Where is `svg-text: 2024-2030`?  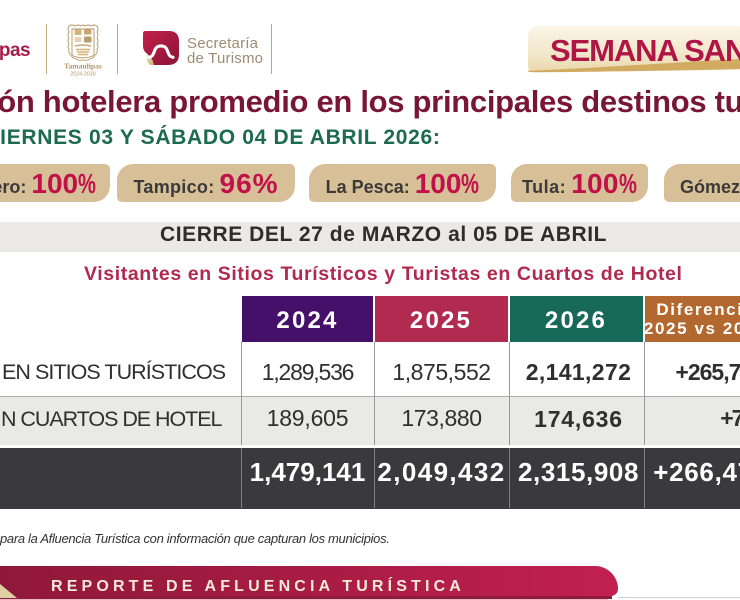 svg-text: 2024-2030 is located at coordinates (82, 75).